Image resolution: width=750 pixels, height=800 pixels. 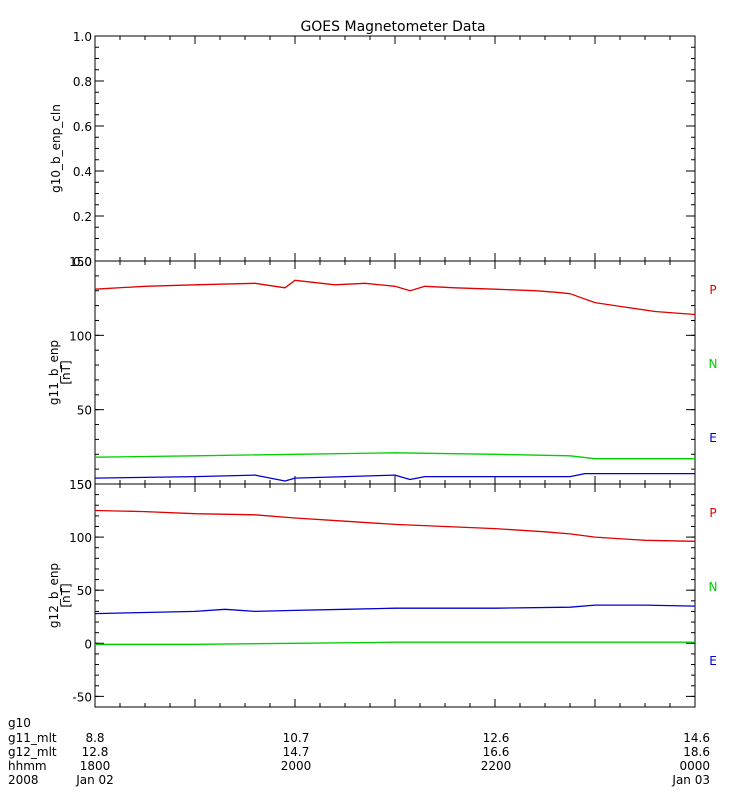 What do you see at coordinates (296, 738) in the screenshot?
I see `time-row-value: 10.7` at bounding box center [296, 738].